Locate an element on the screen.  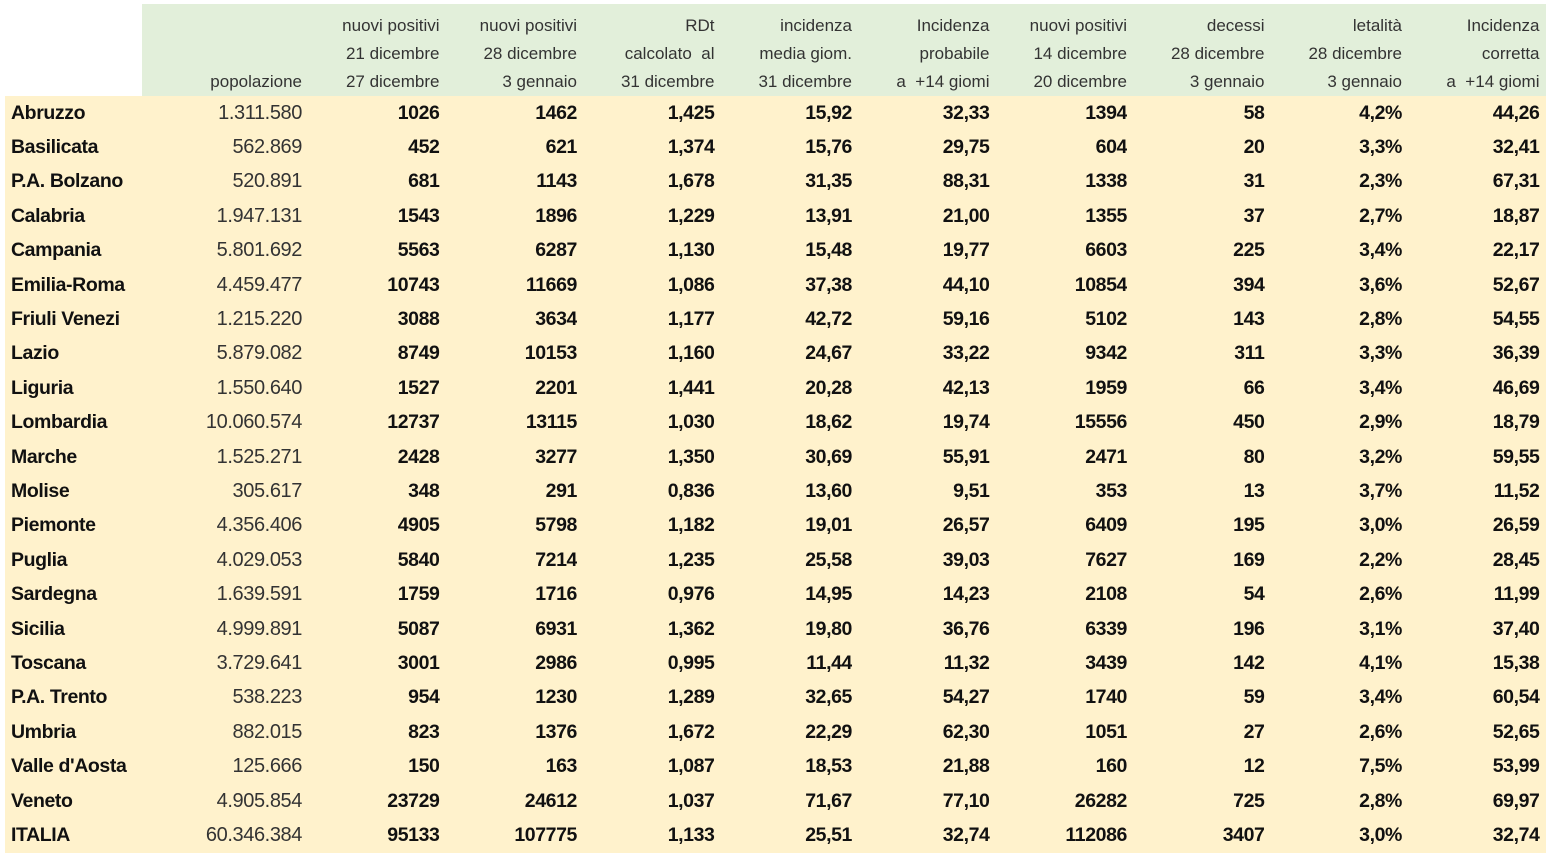
cell-deaths: 12 is located at coordinates (1254, 766).